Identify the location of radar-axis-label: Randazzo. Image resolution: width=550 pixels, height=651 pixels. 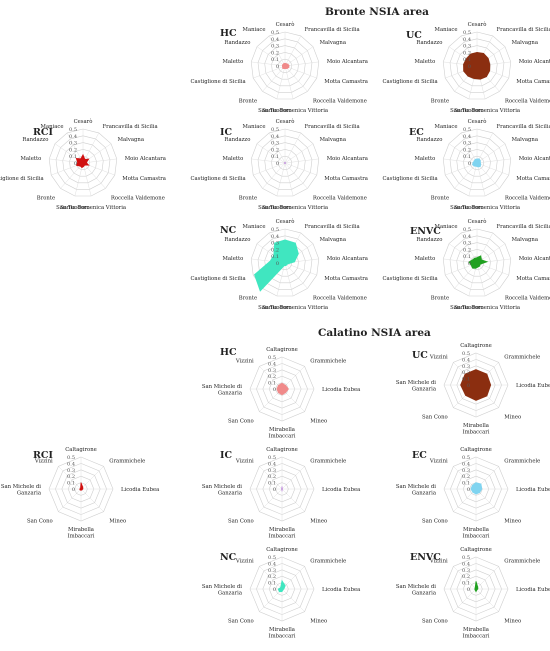
(429, 43).